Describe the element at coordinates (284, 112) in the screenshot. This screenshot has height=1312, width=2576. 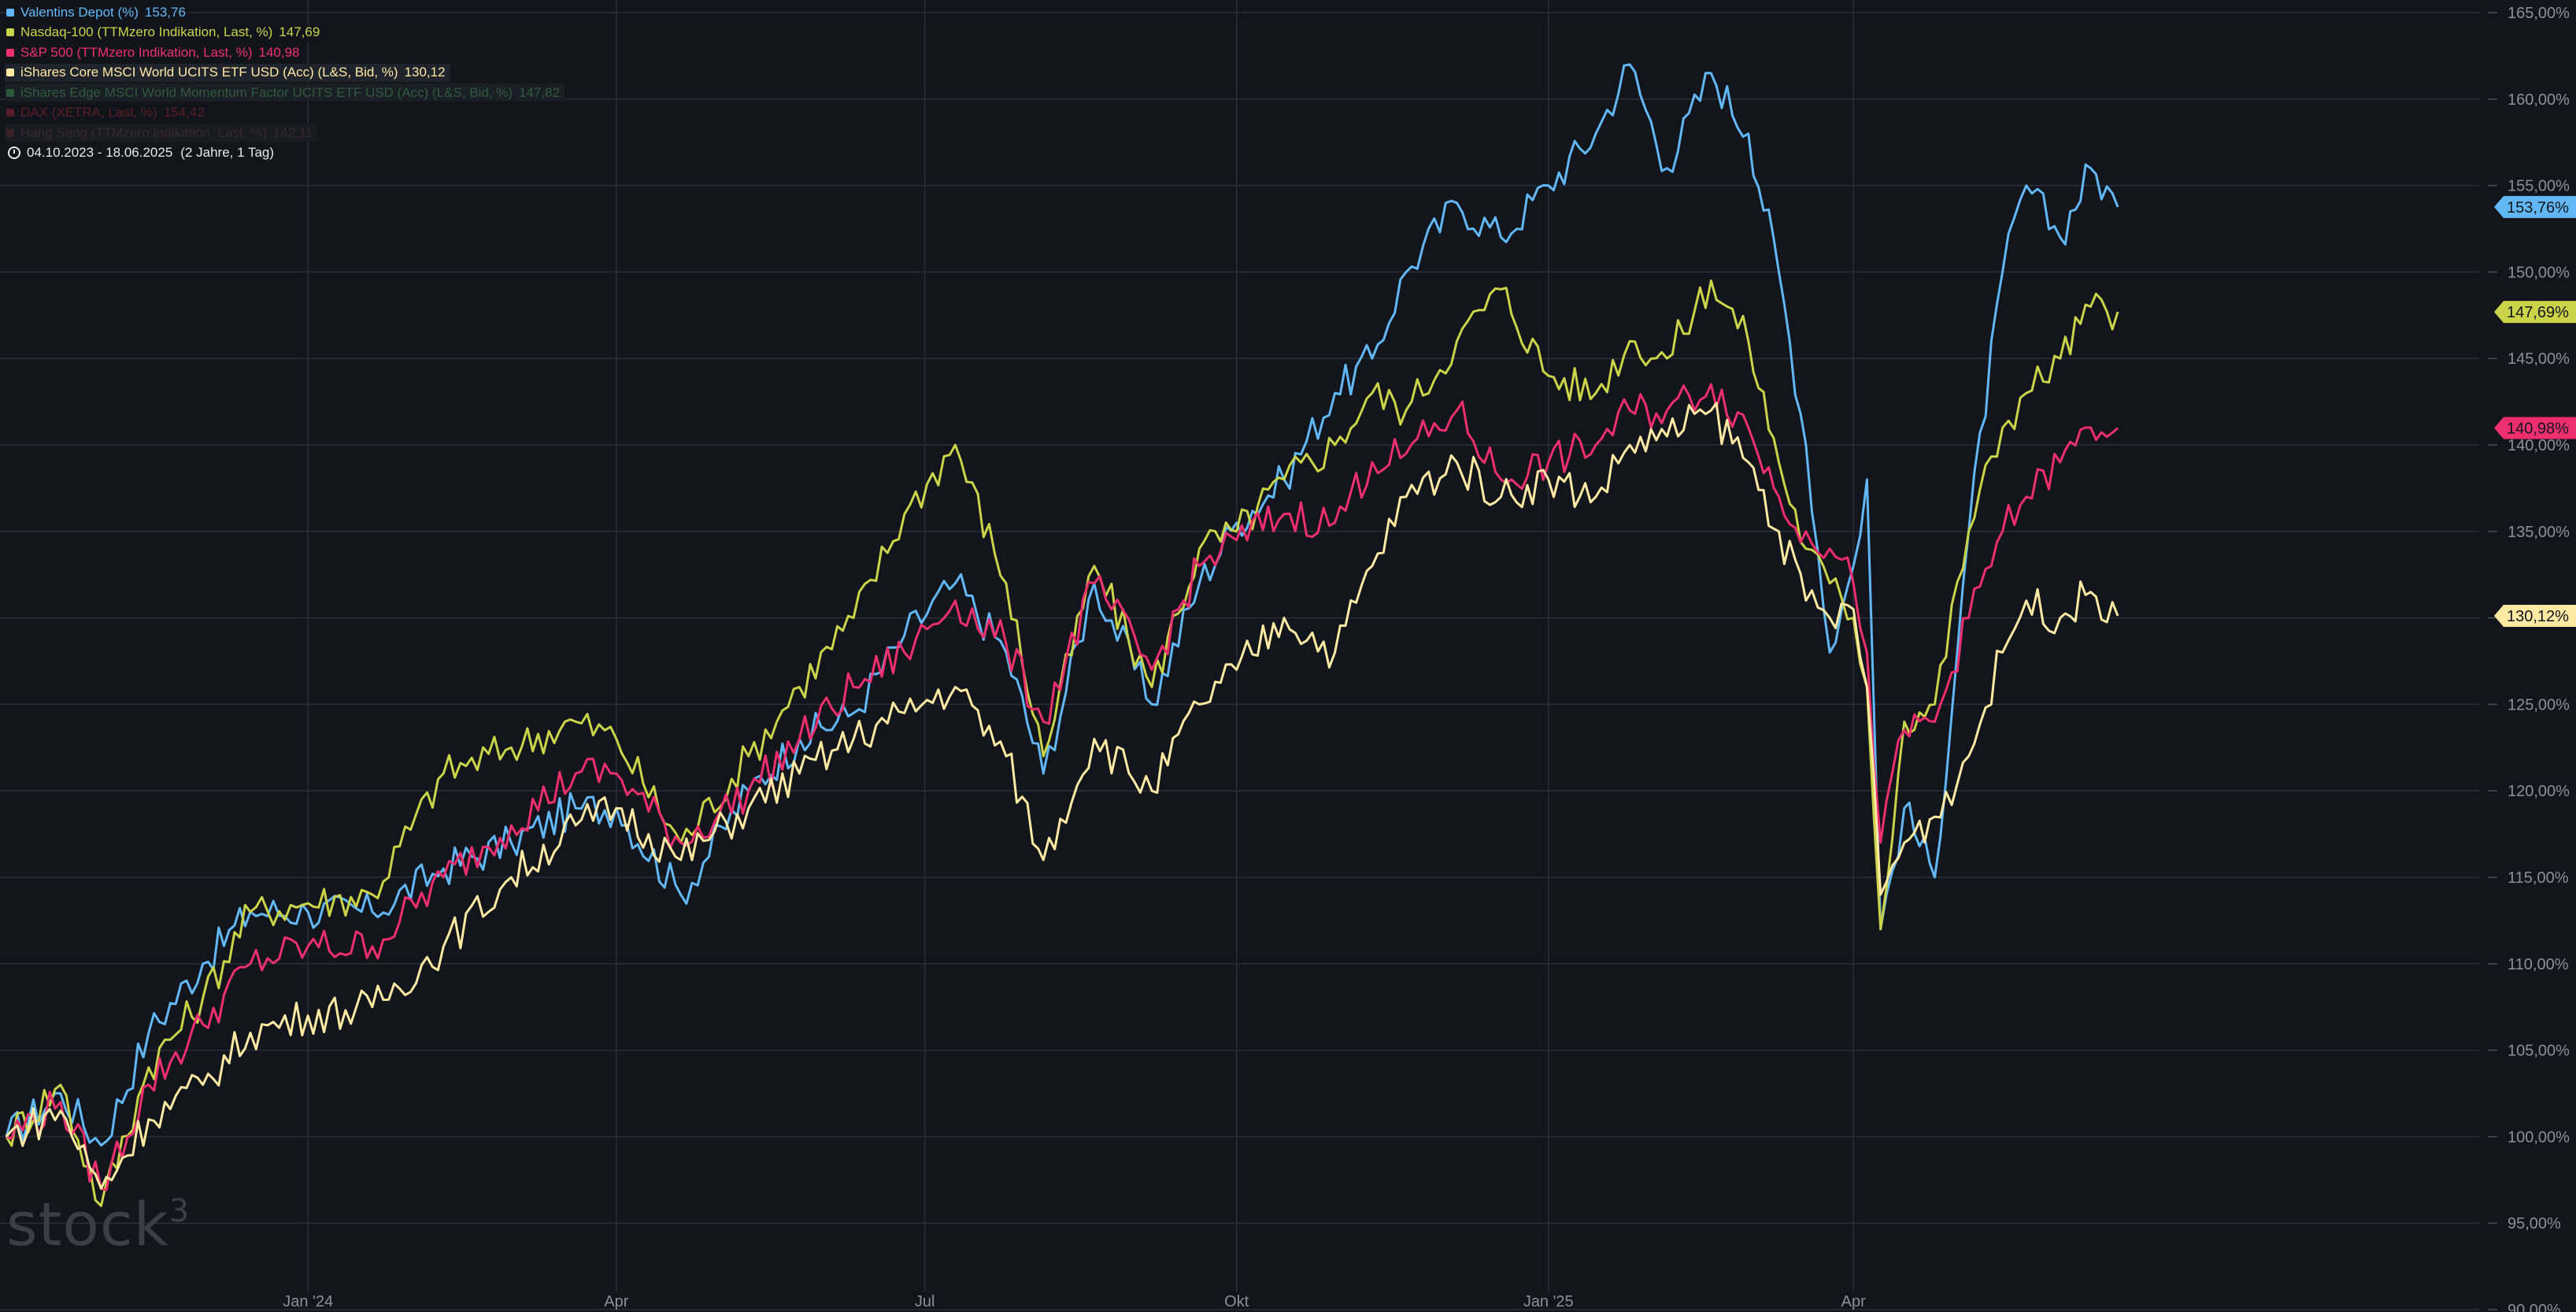
I see `legend-item-dax: DAX (XETRA, Last, %) 154,42` at that location.